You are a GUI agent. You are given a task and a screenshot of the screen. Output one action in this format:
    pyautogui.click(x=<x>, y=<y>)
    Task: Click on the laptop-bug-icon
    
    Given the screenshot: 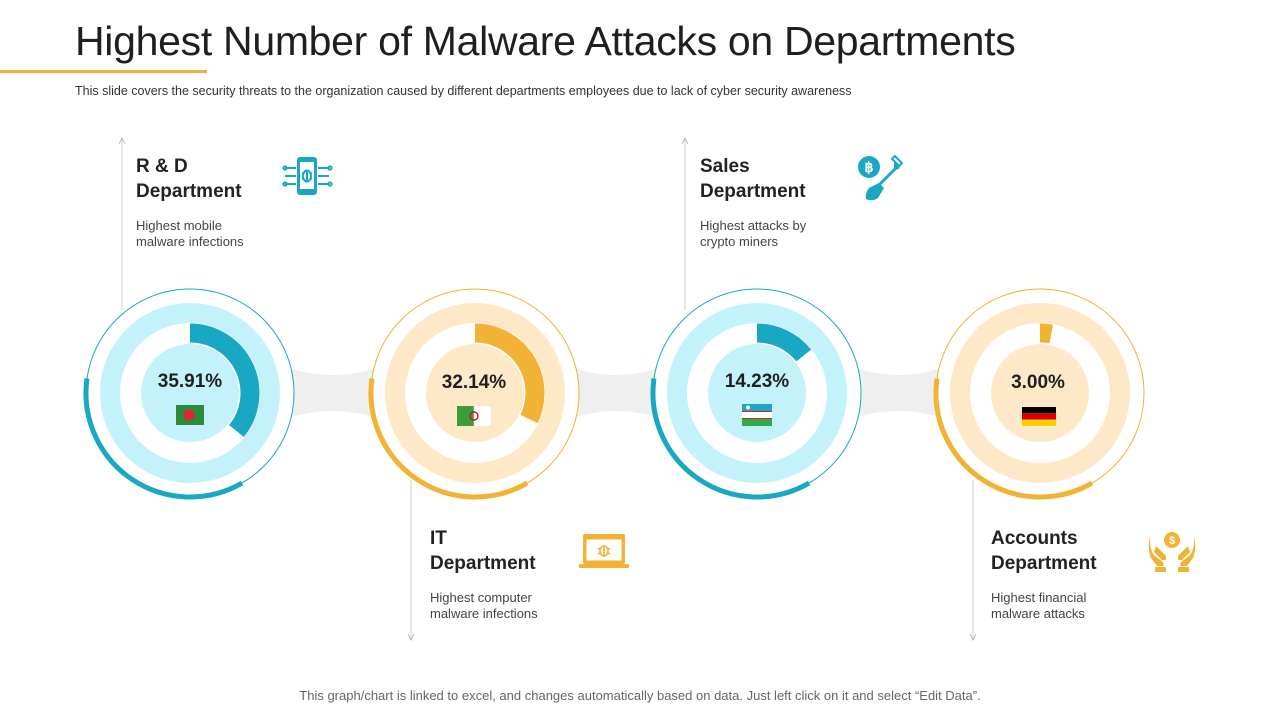 What is the action you would take?
    pyautogui.click(x=604, y=551)
    